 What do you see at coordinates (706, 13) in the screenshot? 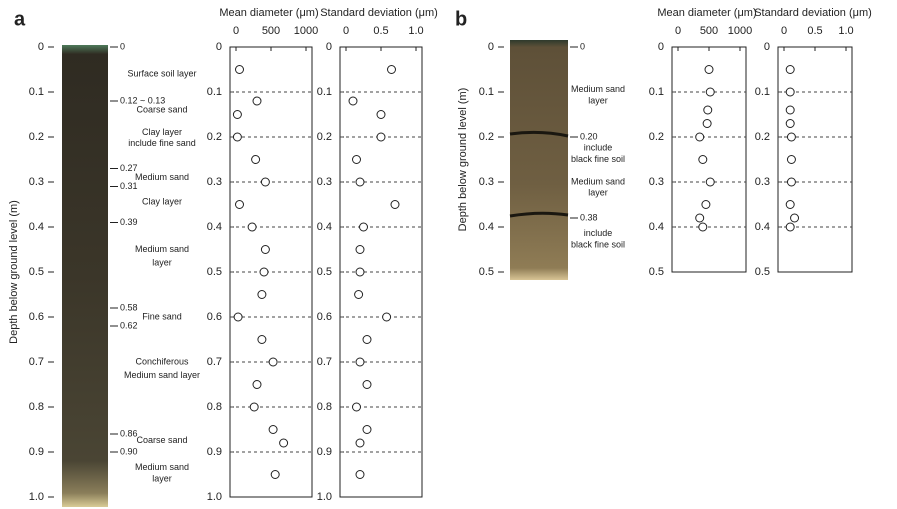
I see `axis-title: Mean diameter (μm)` at bounding box center [706, 13].